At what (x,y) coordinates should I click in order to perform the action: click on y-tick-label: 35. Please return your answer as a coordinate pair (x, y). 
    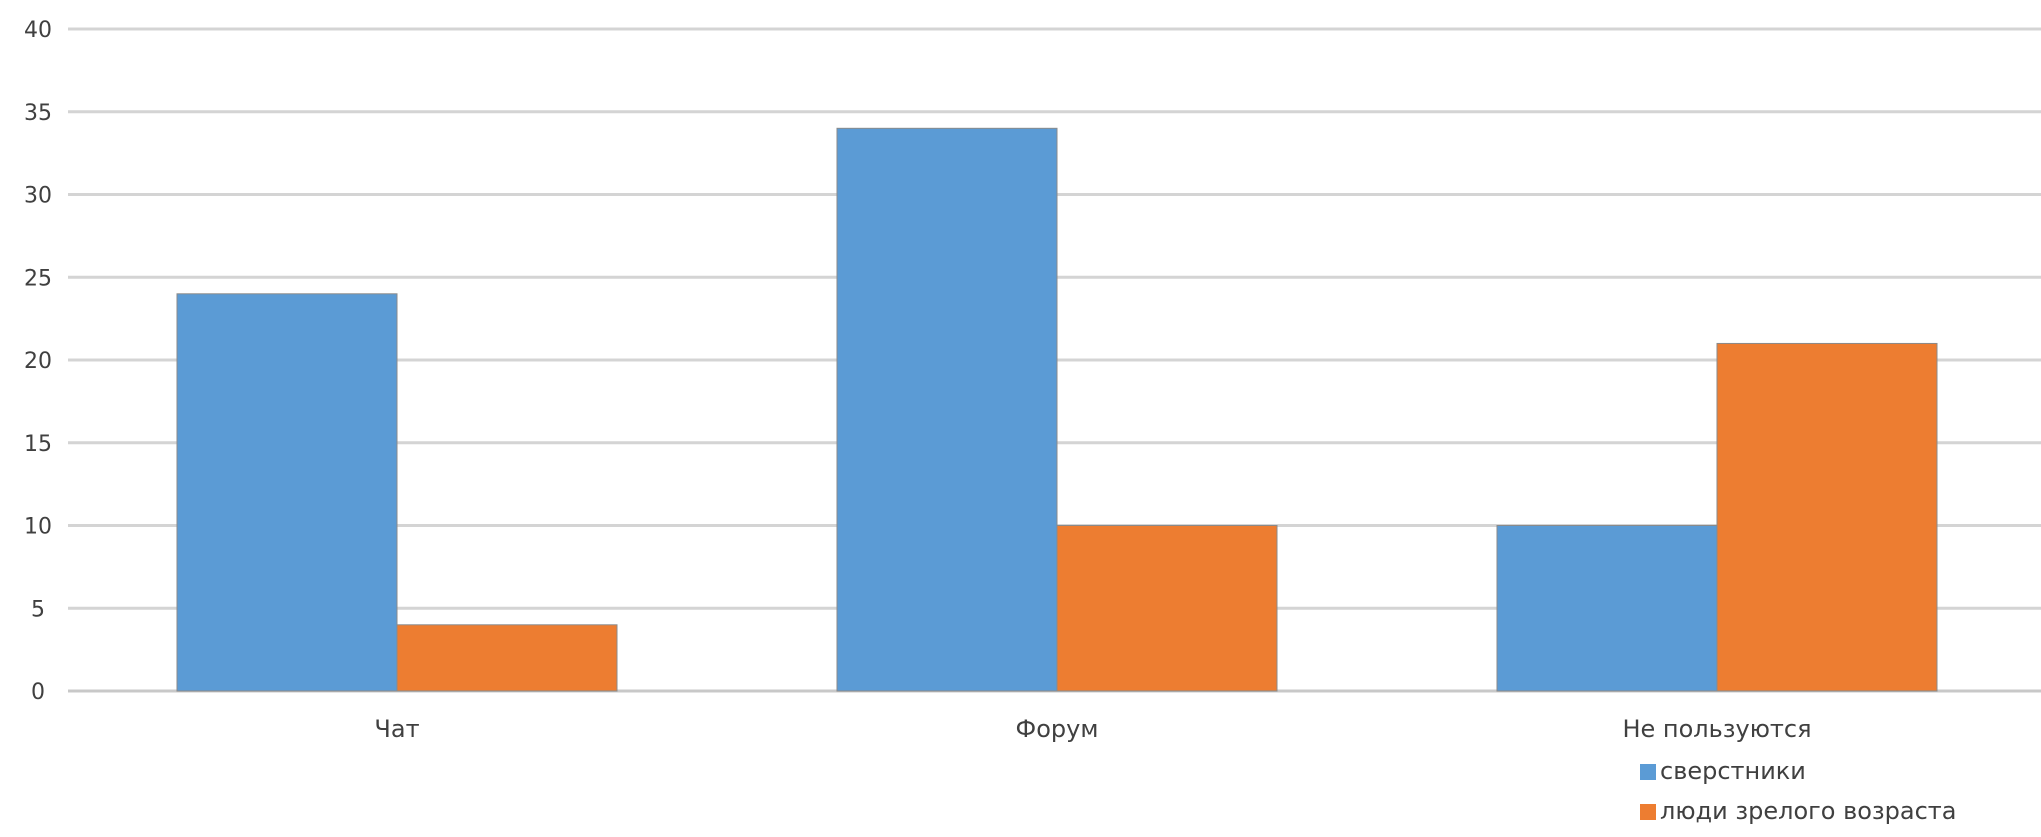
    Looking at the image, I should click on (38, 113).